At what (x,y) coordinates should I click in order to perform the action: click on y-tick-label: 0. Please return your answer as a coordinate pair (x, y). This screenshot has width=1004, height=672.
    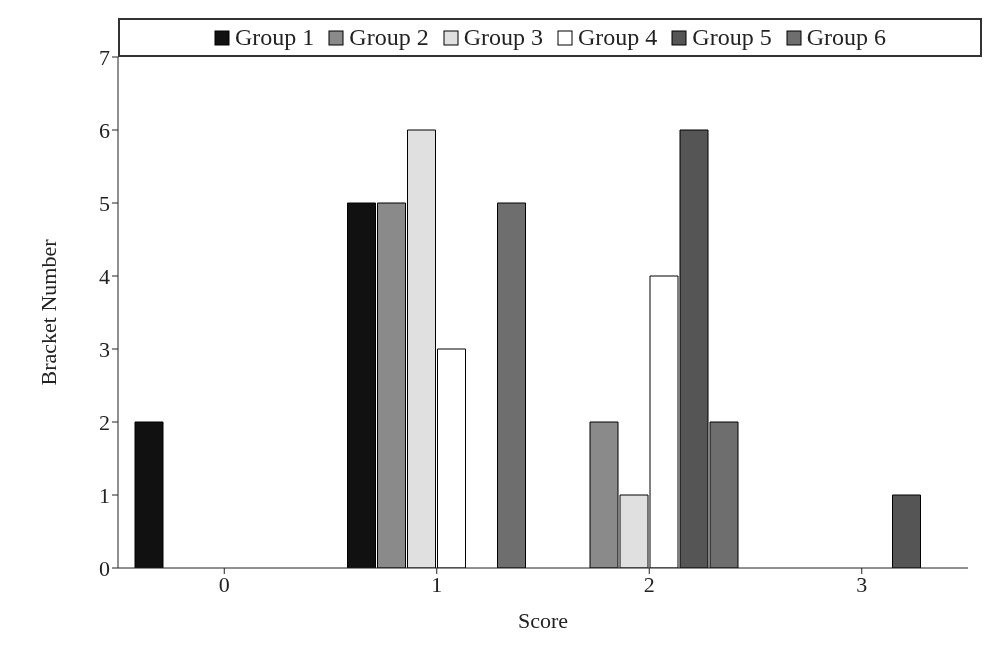
    Looking at the image, I should click on (104, 568).